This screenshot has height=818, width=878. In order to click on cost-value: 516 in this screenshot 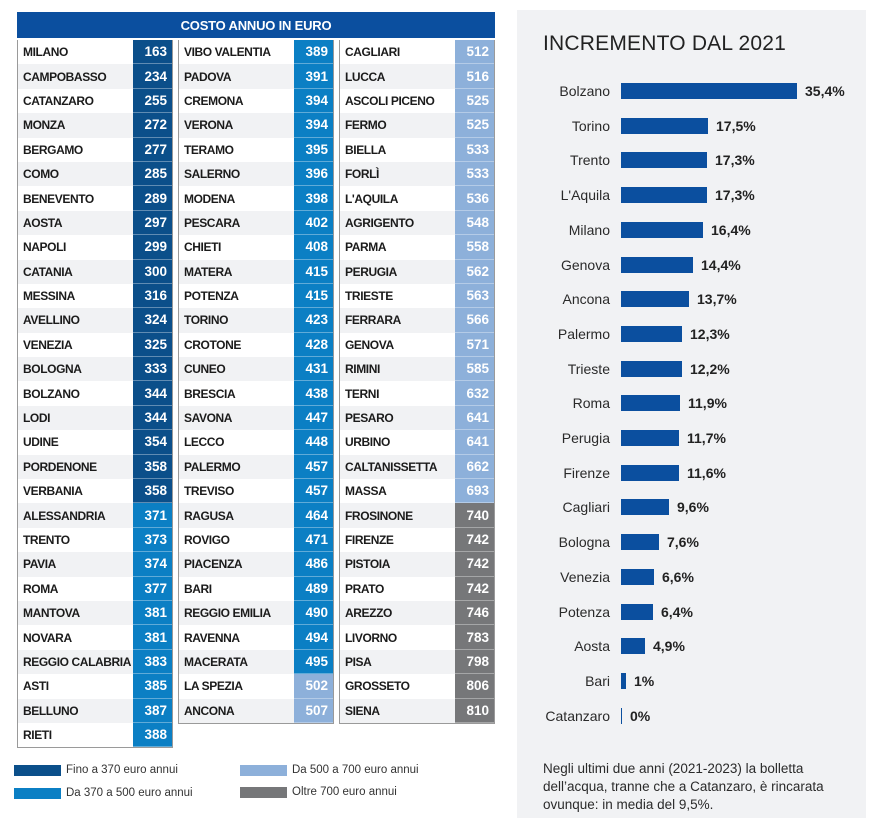, I will do `click(474, 76)`.